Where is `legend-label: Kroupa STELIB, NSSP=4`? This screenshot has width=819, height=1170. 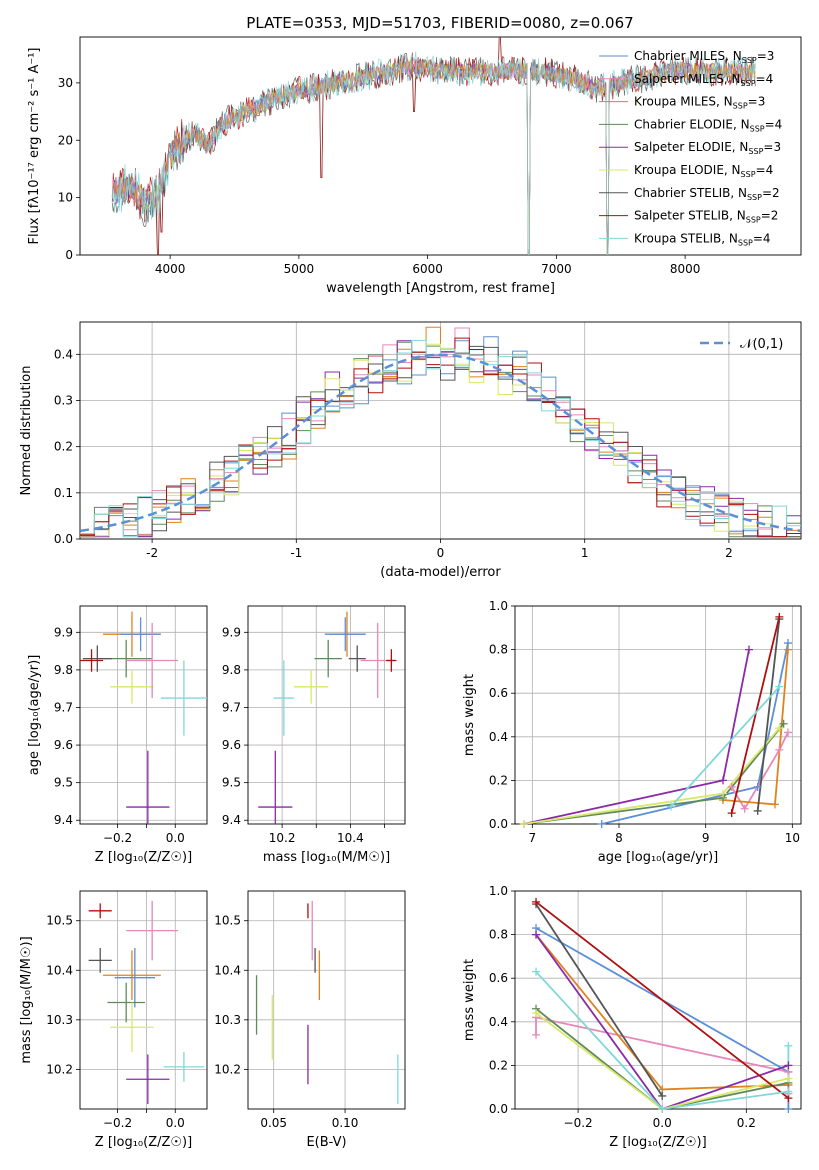 legend-label: Kroupa STELIB, NSSP=4 is located at coordinates (702, 239).